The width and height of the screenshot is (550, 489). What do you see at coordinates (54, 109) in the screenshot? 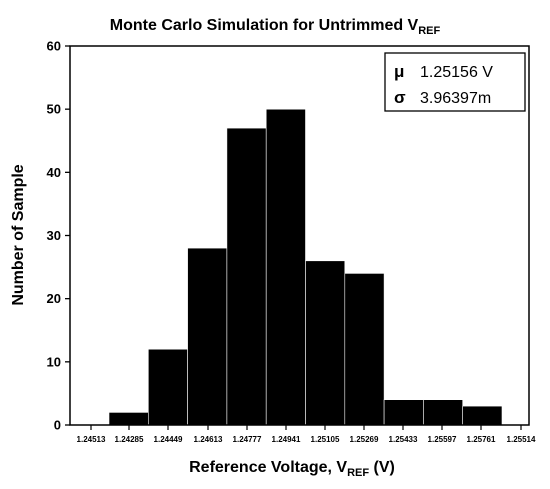
I see `y-tick-label: 50` at bounding box center [54, 109].